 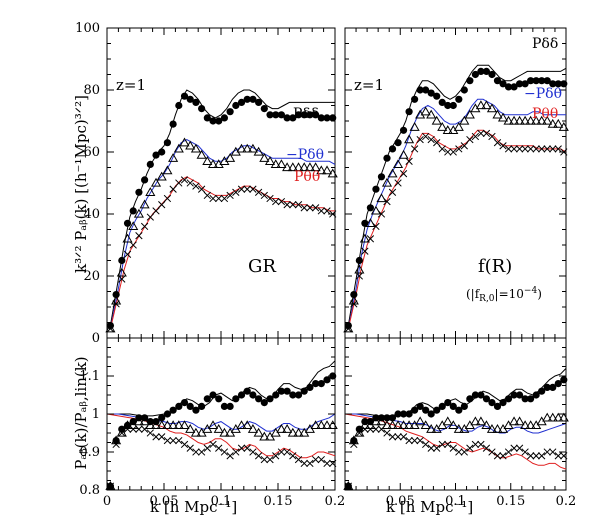 What do you see at coordinates (545, 44) in the screenshot?
I see `right-label-pdd: Pδδ` at bounding box center [545, 44].